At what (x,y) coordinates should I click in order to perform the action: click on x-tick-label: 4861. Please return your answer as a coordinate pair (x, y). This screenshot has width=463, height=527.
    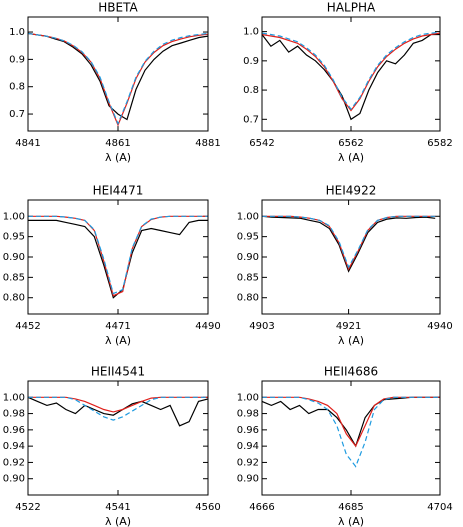
    Looking at the image, I should click on (117, 143).